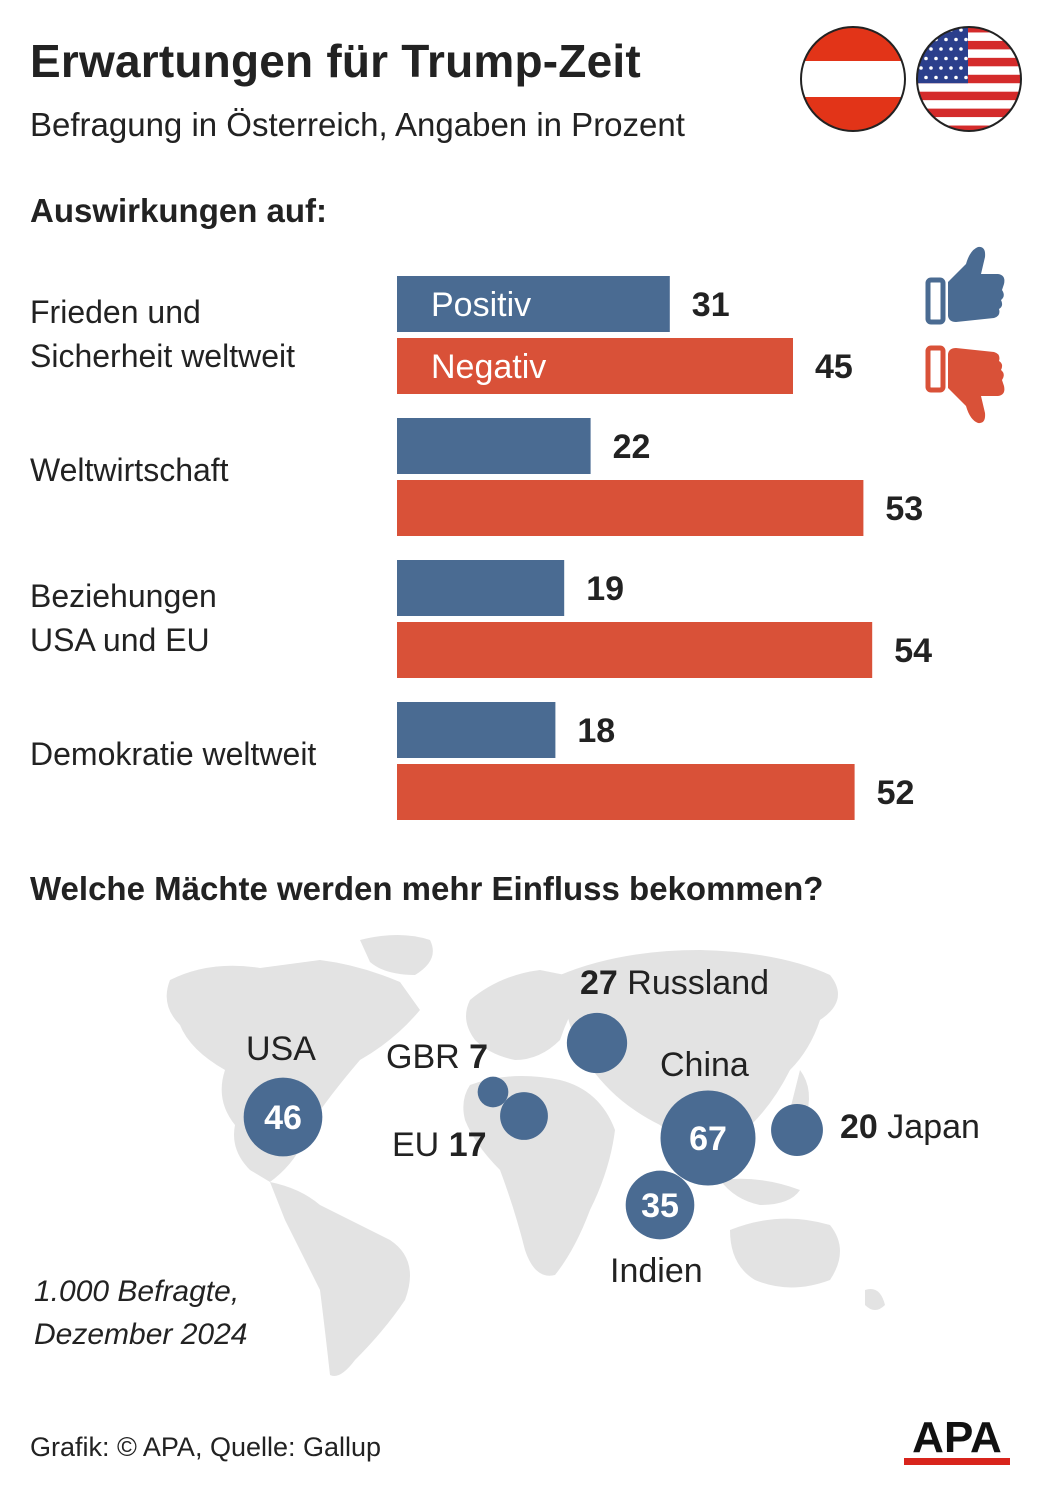 The height and width of the screenshot is (1489, 1041). I want to click on place-name: USA, so click(281, 1049).